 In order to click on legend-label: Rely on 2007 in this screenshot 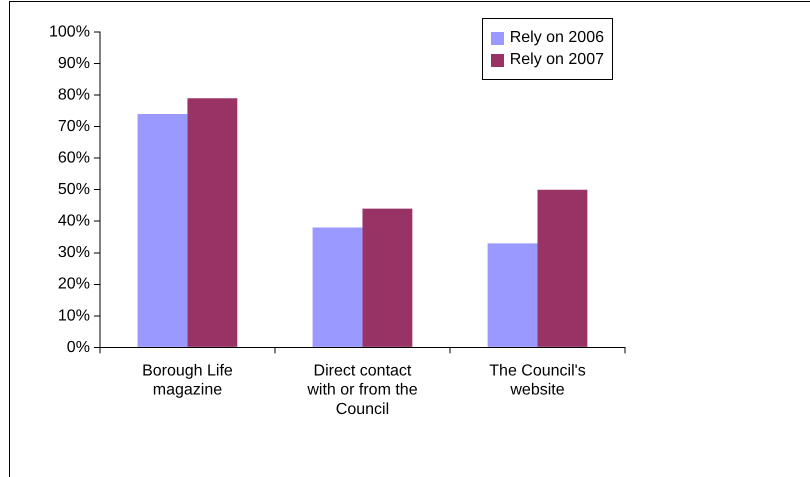, I will do `click(557, 60)`.